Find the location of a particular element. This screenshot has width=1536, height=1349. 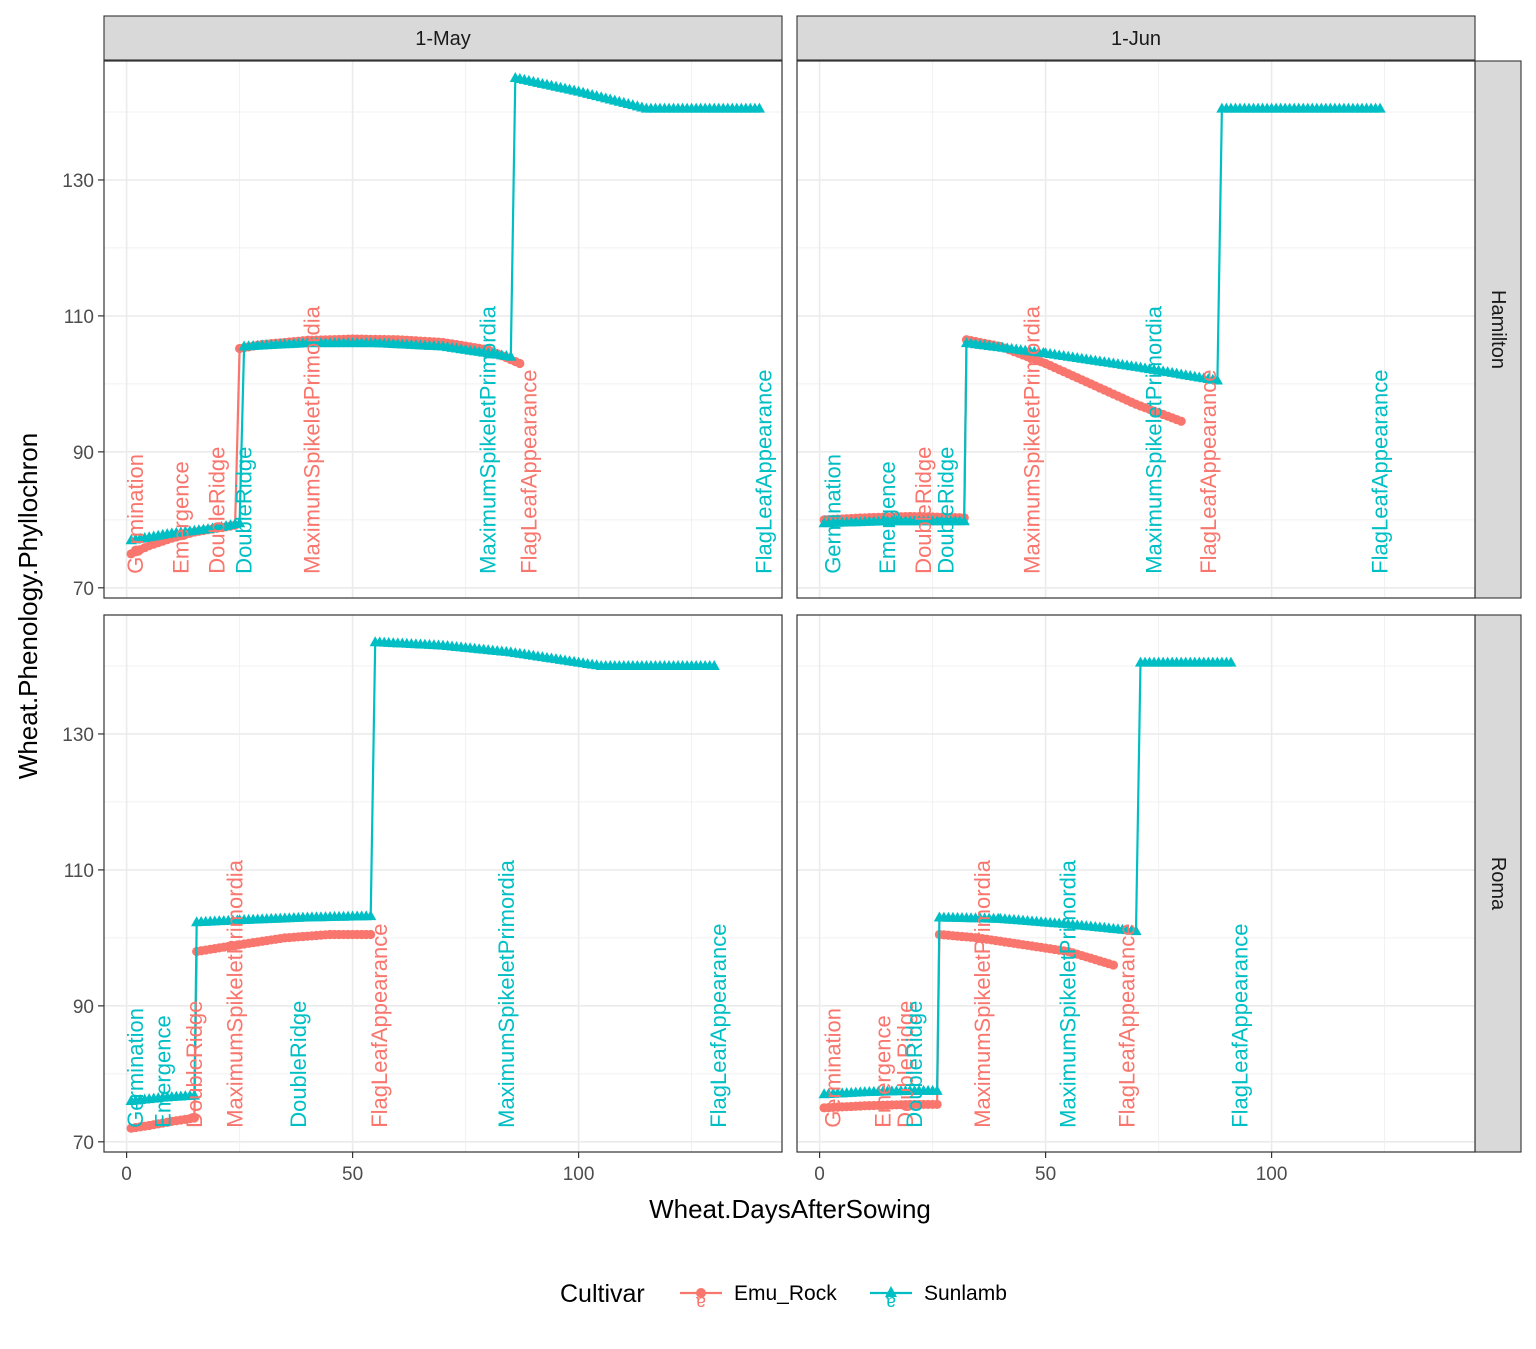

facet-strip-label: Hamilton is located at coordinates (1498, 329).